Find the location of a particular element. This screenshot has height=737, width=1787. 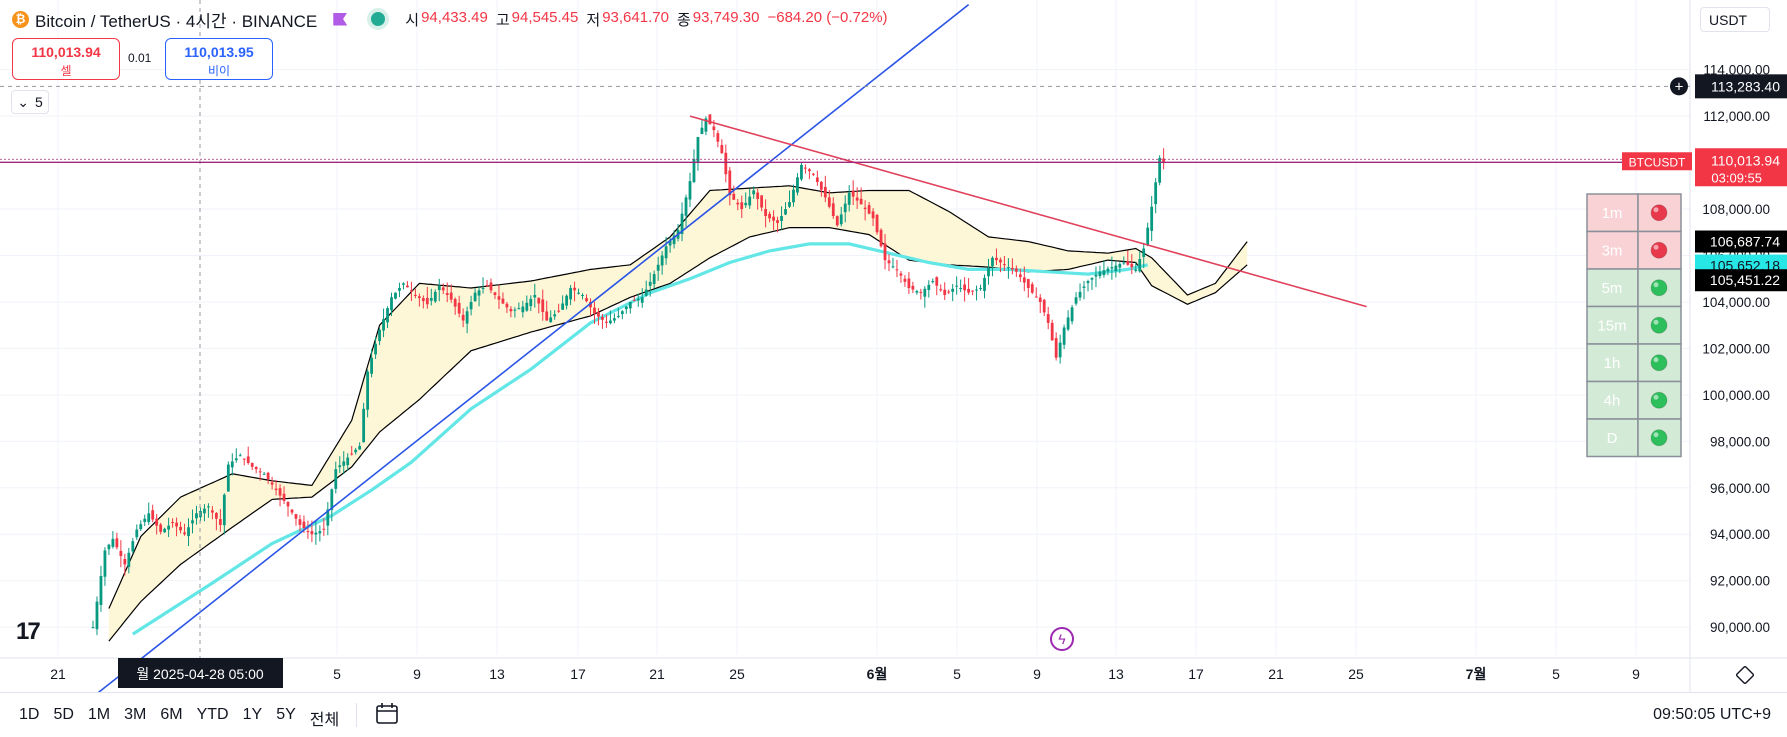

currency-select: USDT is located at coordinates (1735, 19).